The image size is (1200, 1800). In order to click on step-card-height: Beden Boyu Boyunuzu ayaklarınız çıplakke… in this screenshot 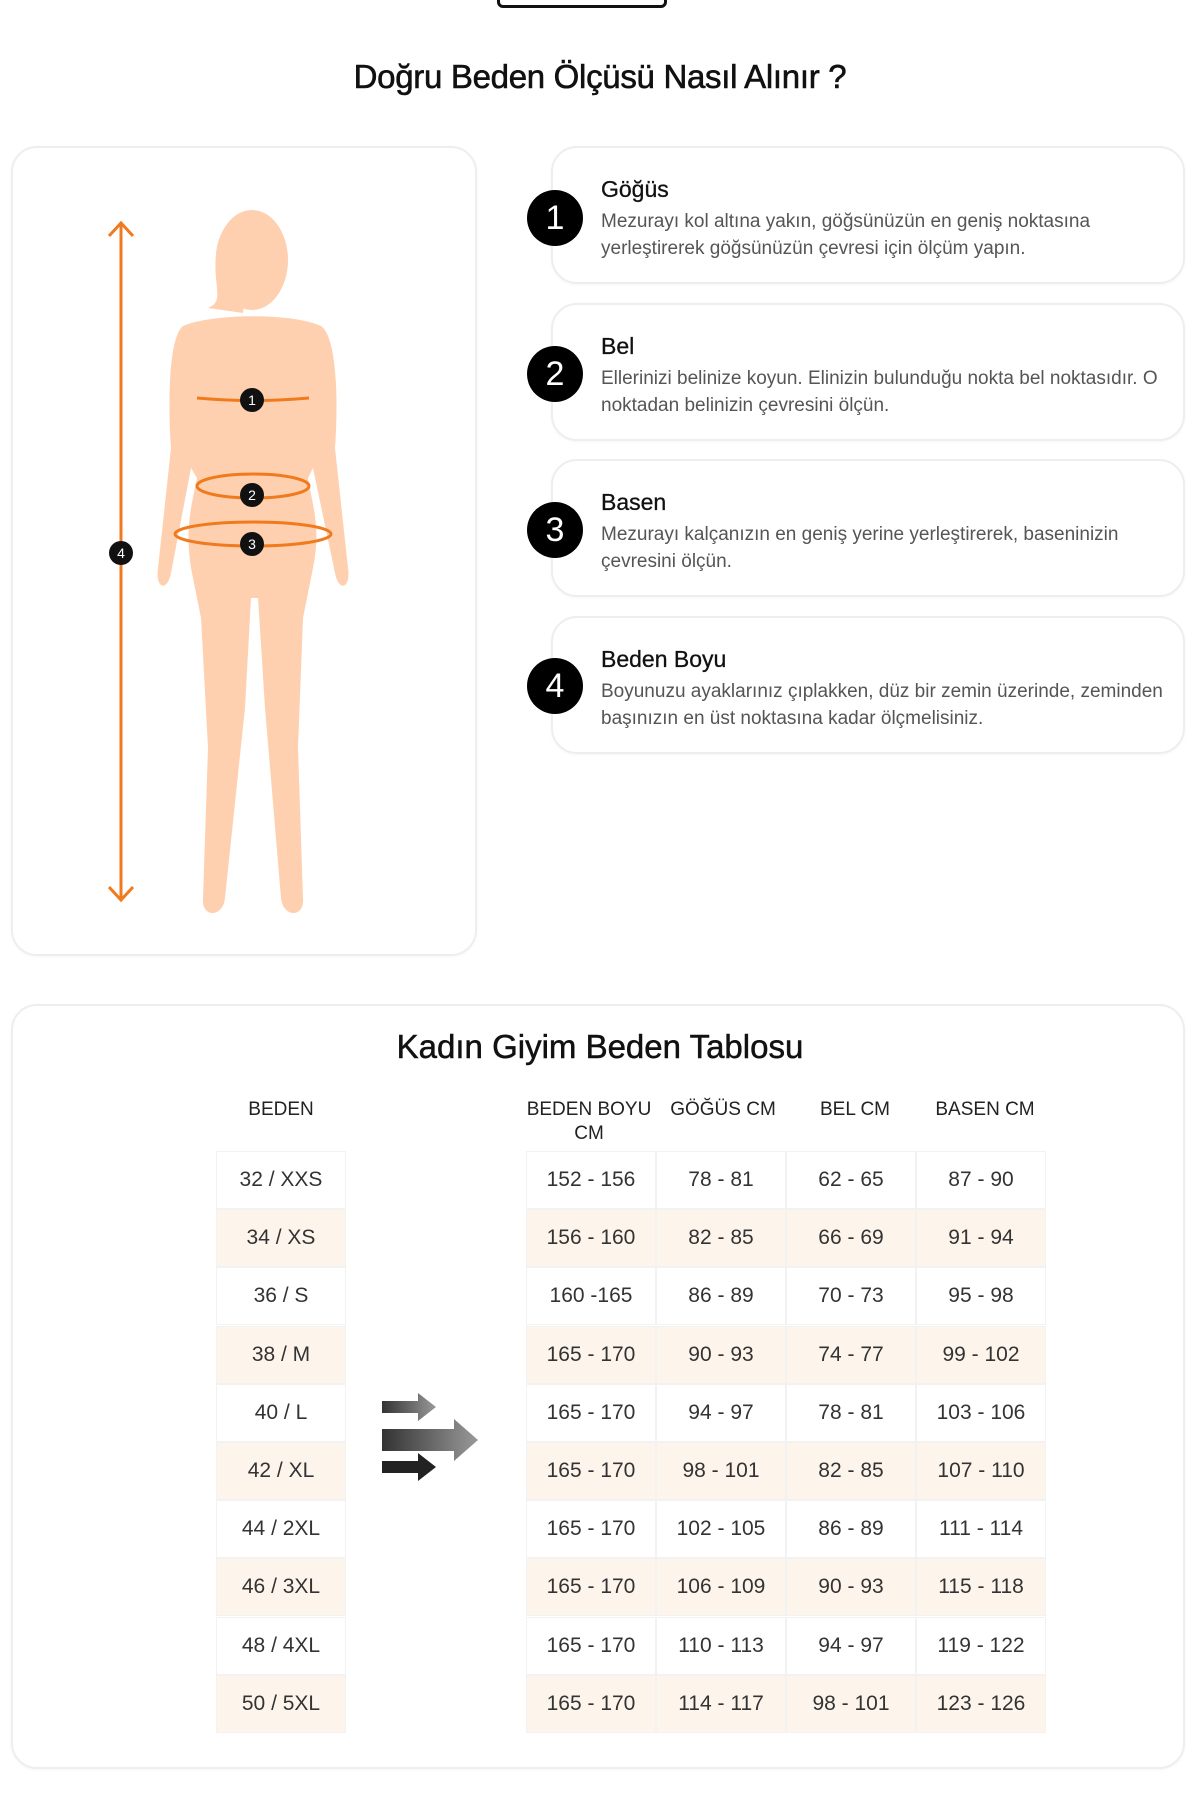, I will do `click(868, 685)`.